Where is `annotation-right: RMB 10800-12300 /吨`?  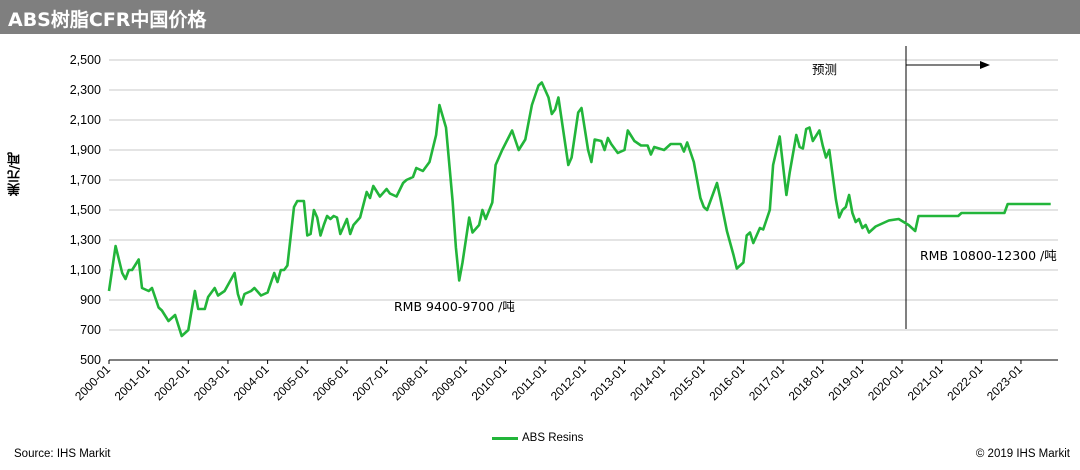
annotation-right: RMB 10800-12300 /吨 is located at coordinates (988, 255).